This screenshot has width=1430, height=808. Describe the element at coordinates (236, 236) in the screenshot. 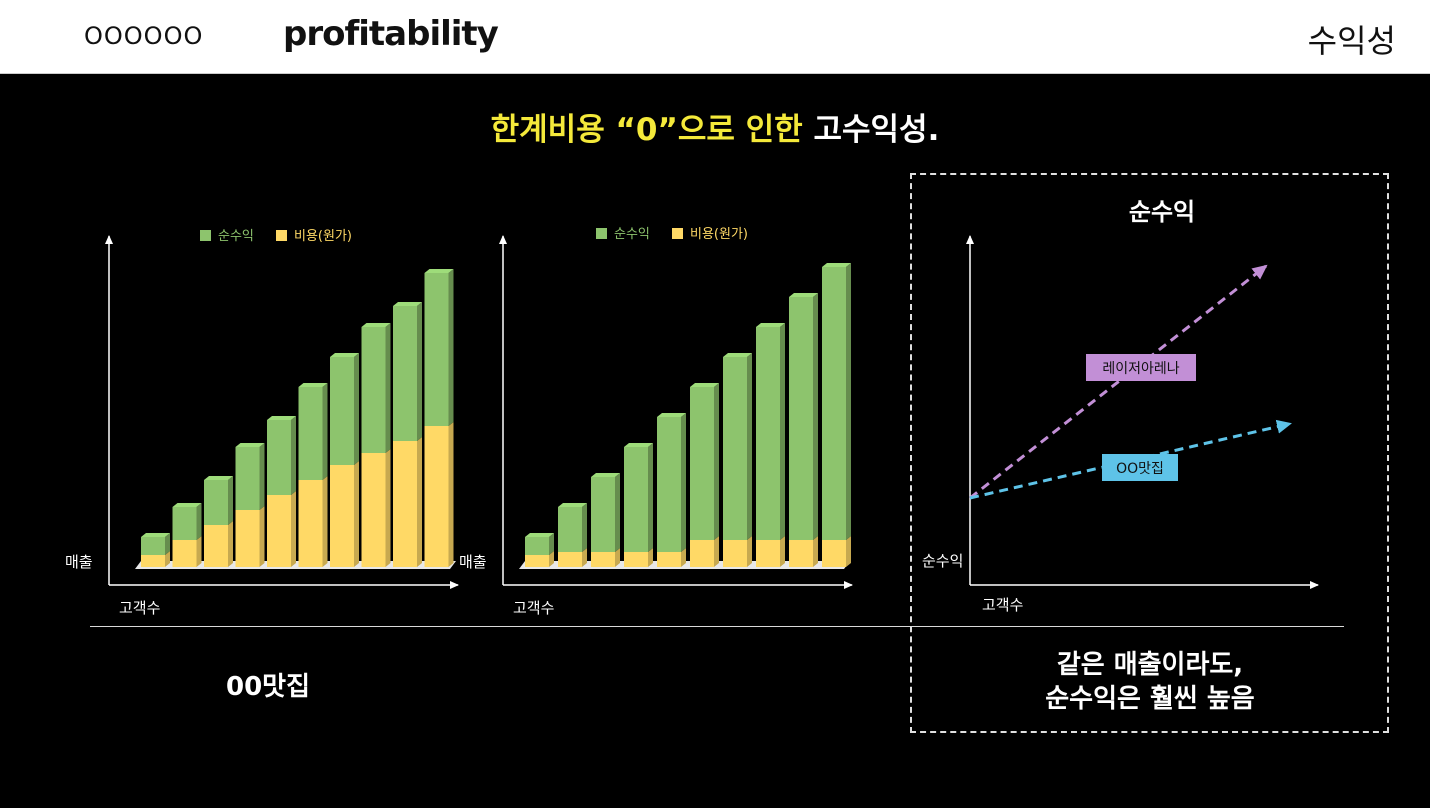

I see `legend-label-profit: 순수익` at that location.